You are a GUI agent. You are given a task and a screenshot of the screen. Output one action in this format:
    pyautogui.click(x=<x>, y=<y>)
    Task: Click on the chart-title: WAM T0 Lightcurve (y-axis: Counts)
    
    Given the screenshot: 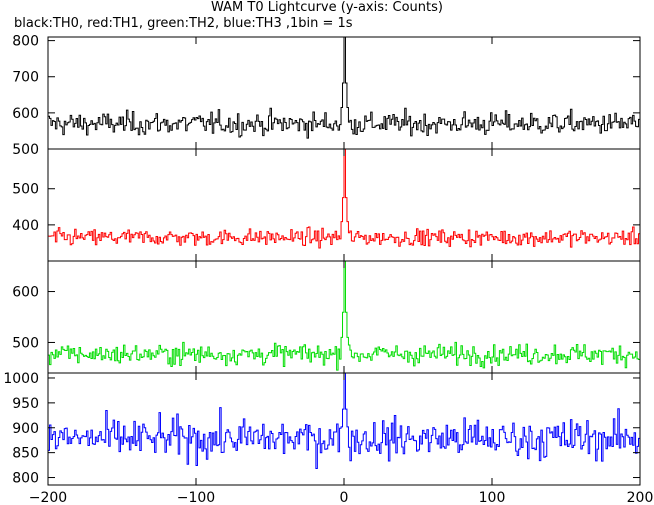 What is the action you would take?
    pyautogui.click(x=327, y=7)
    